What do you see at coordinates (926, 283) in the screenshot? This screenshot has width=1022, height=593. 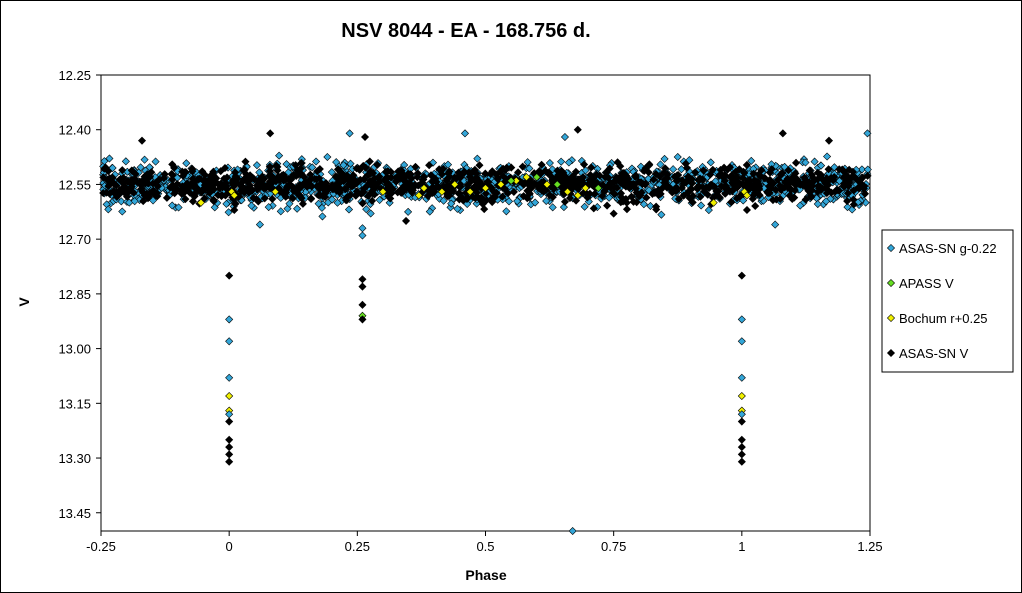 I see `legend-label: APASS V` at bounding box center [926, 283].